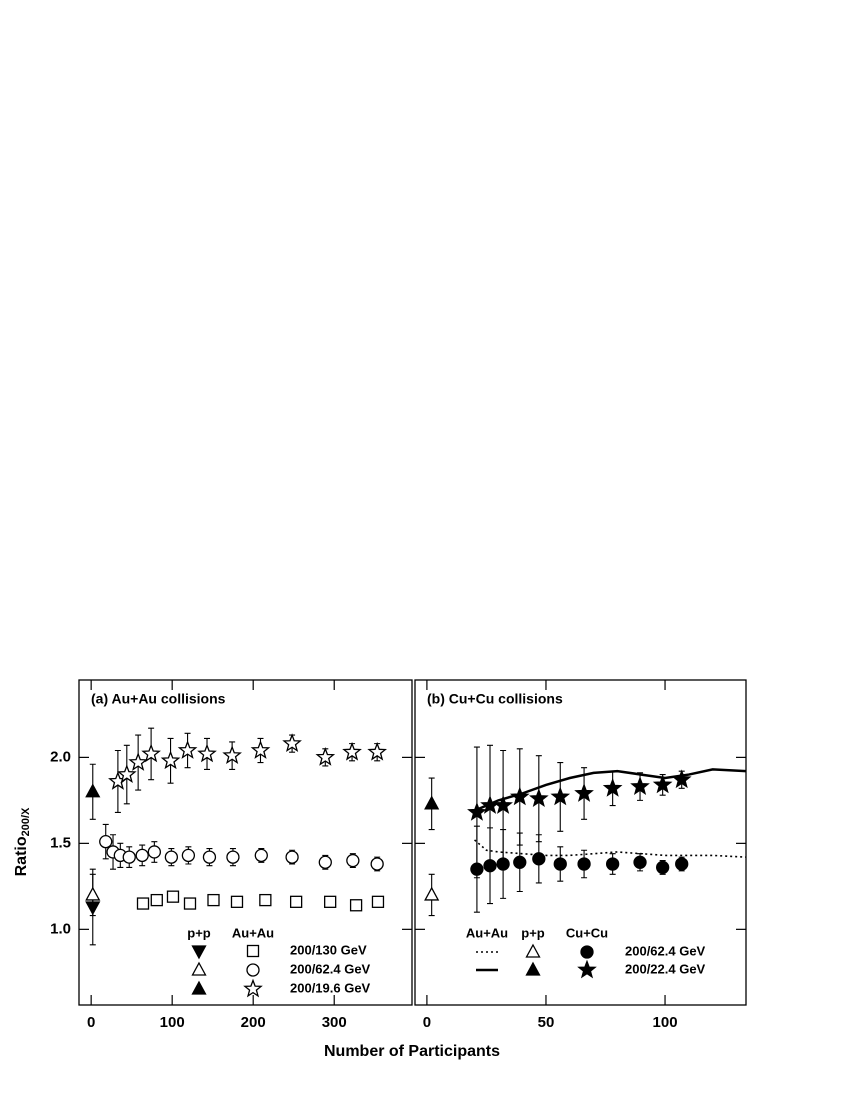 Image resolution: width=850 pixels, height=1100 pixels. I want to click on x-tick-label: 200, so click(253, 1022).